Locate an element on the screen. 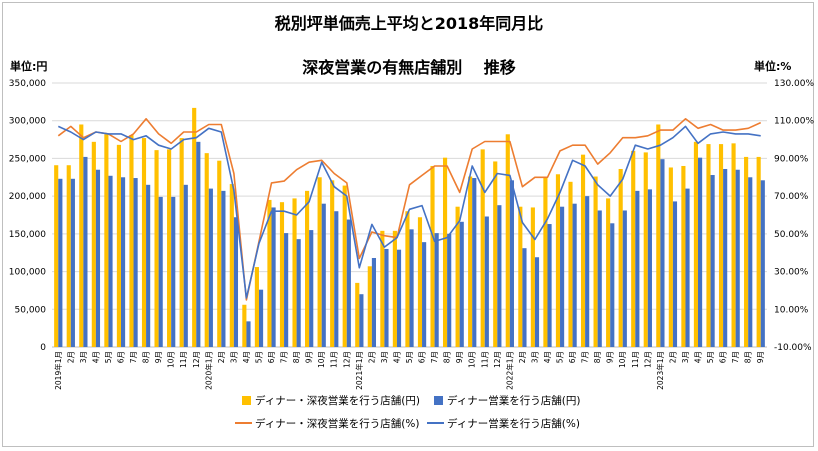 This screenshot has height=451, width=818. right-axis-tick-label: 30.00% is located at coordinates (791, 273).